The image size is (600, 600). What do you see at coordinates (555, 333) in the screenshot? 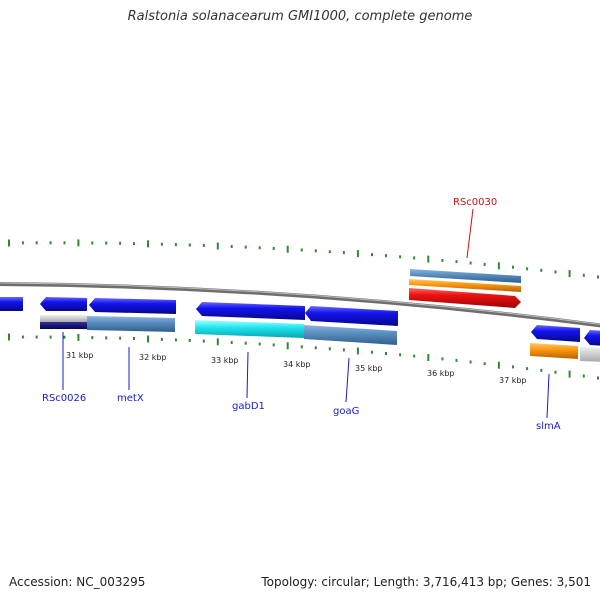
I see `gene-slmA` at bounding box center [555, 333].